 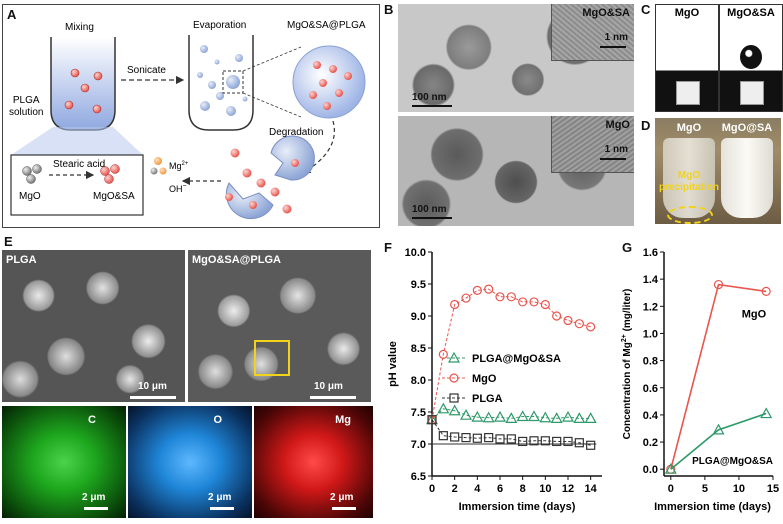 I want to click on y-tick-label: 8.0, so click(x=418, y=381).